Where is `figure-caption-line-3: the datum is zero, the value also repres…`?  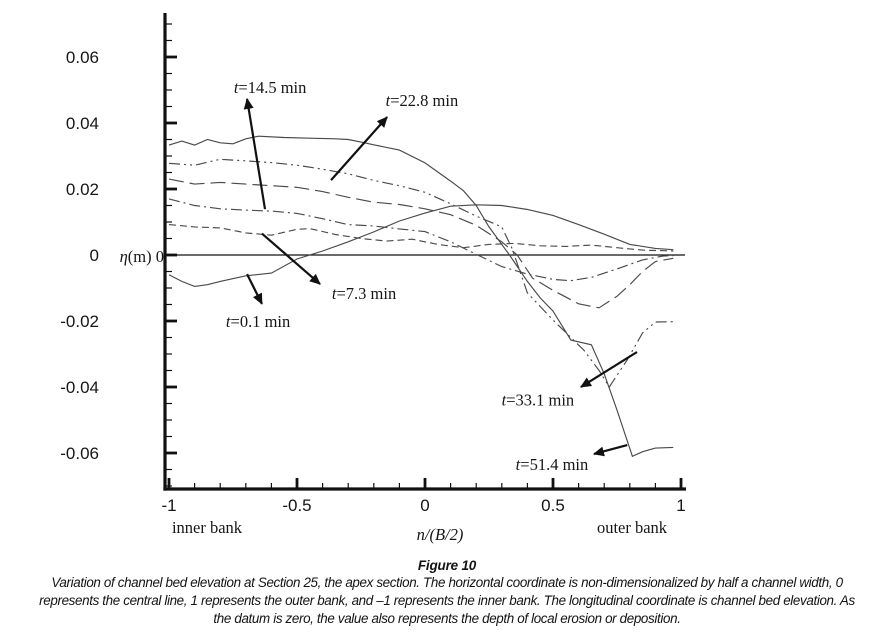 figure-caption-line-3: the datum is zero, the value also repres… is located at coordinates (447, 618).